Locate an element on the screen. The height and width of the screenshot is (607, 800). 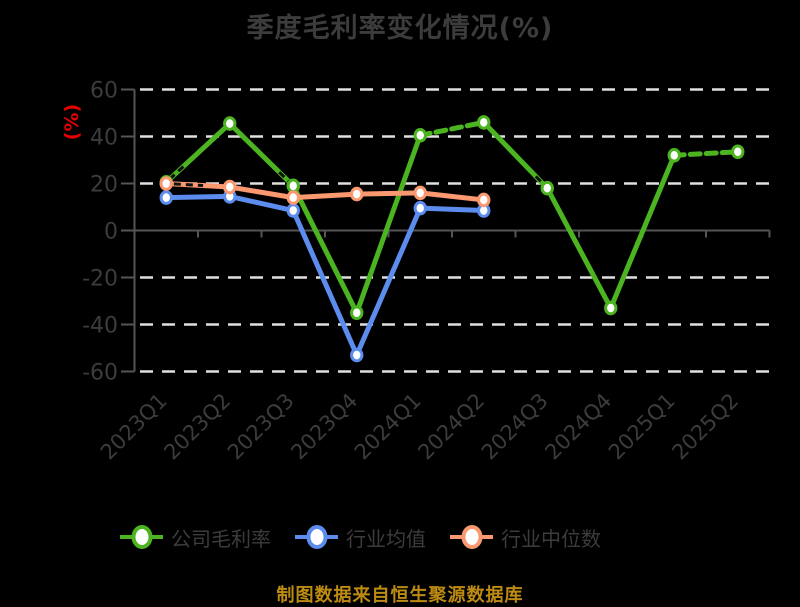
svg-text: 2023Q3 is located at coordinates (261, 427).